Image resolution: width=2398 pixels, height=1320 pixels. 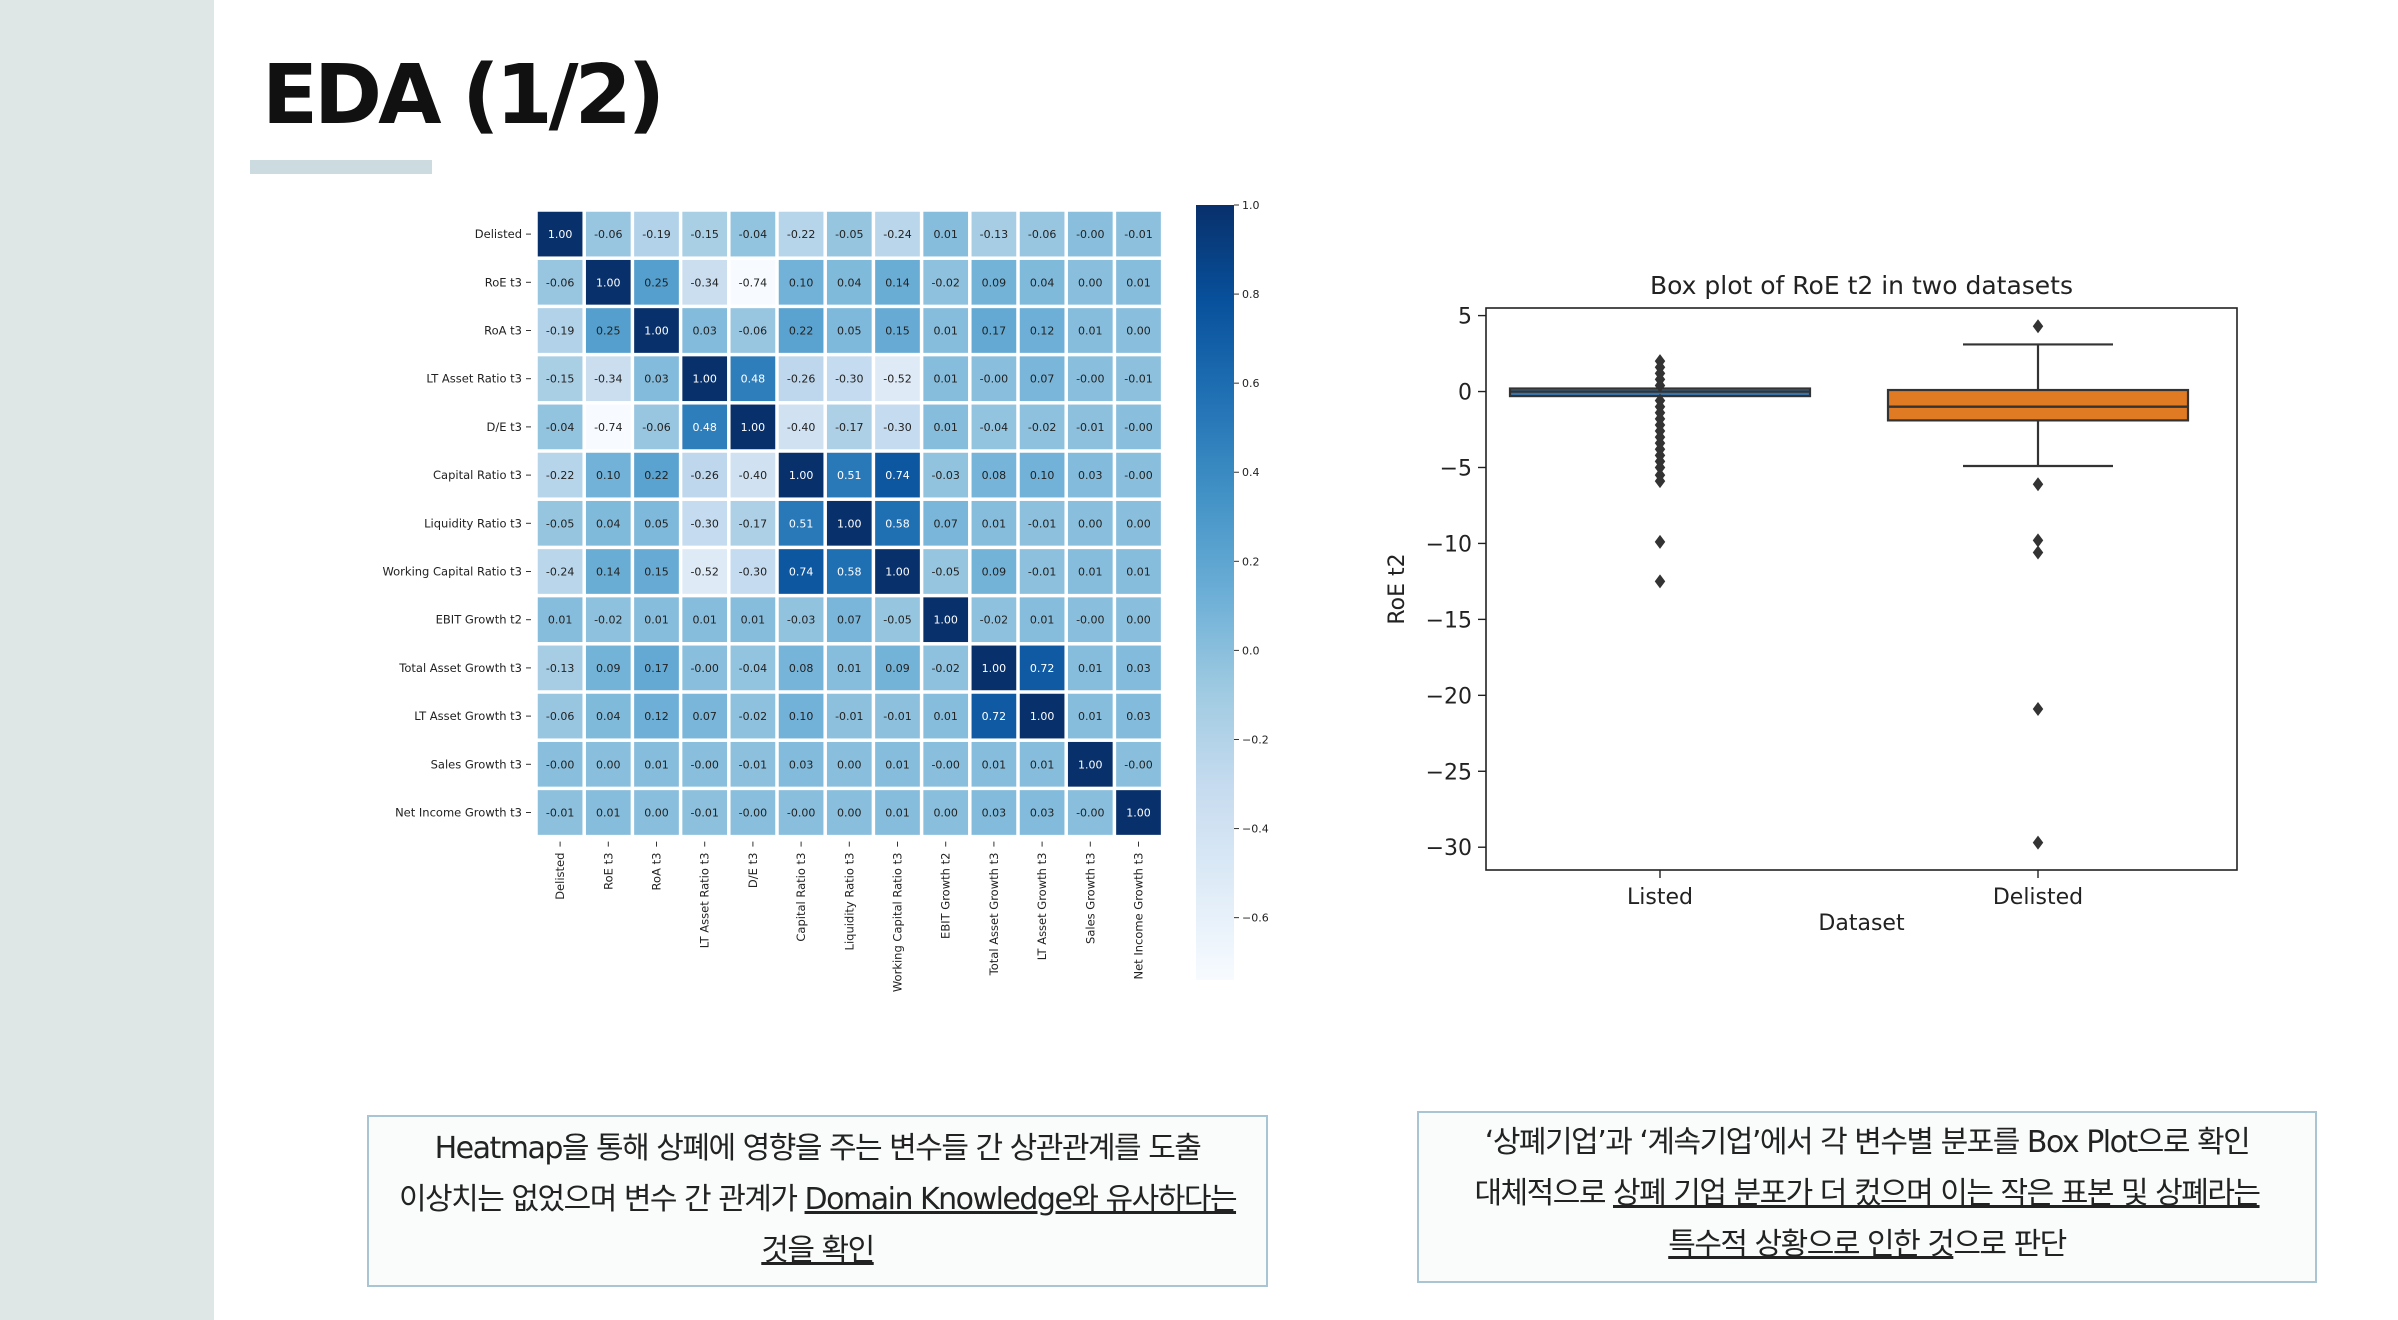 I want to click on boxplot-caption-line-2: 대체적으로 상폐 기업 분포가 더 컸으며 이는 작은 표본 및 상폐라는, so click(x=1867, y=1193).